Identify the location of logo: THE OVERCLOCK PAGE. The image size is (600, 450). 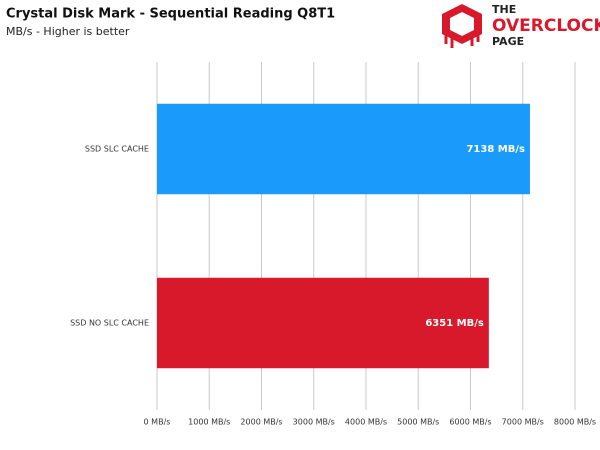
(521, 25).